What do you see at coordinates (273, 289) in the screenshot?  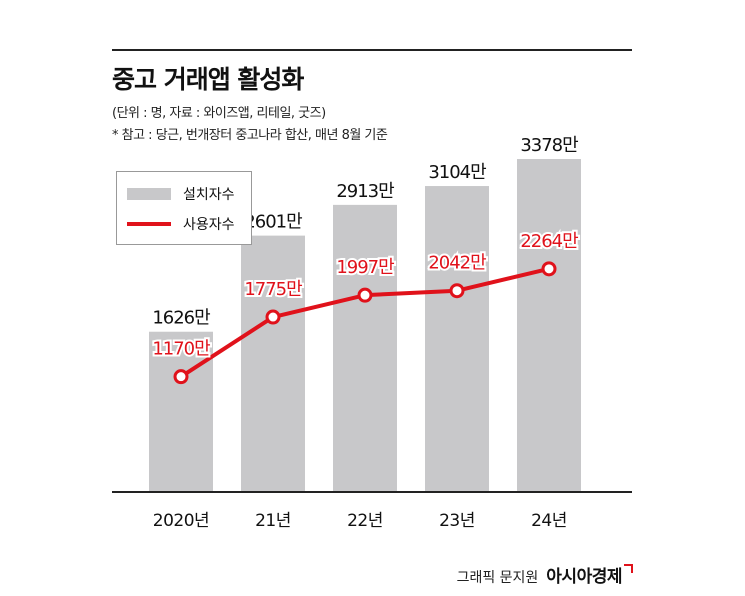 I see `line-value-label: 1775만` at bounding box center [273, 289].